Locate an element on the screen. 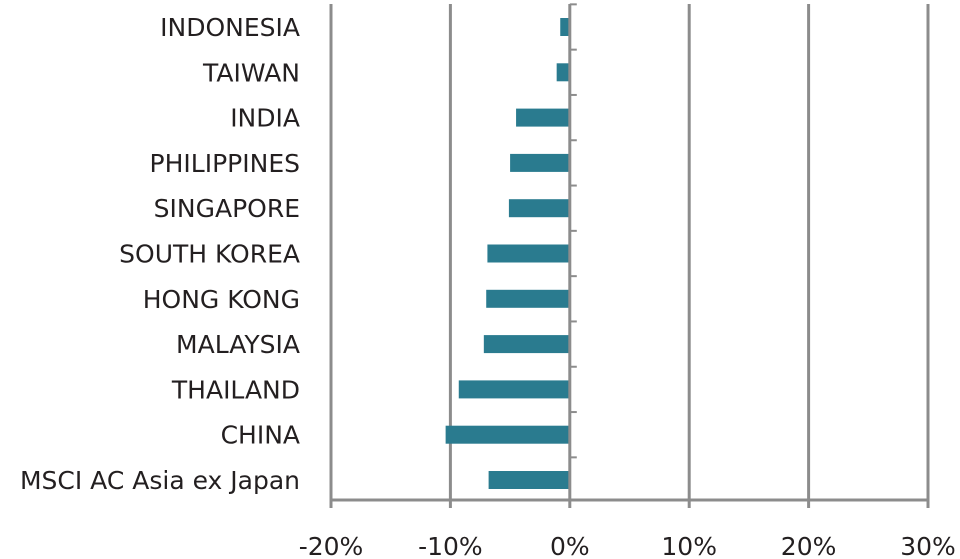 Image resolution: width=960 pixels, height=559 pixels. x-tick-label: 20% is located at coordinates (809, 545).